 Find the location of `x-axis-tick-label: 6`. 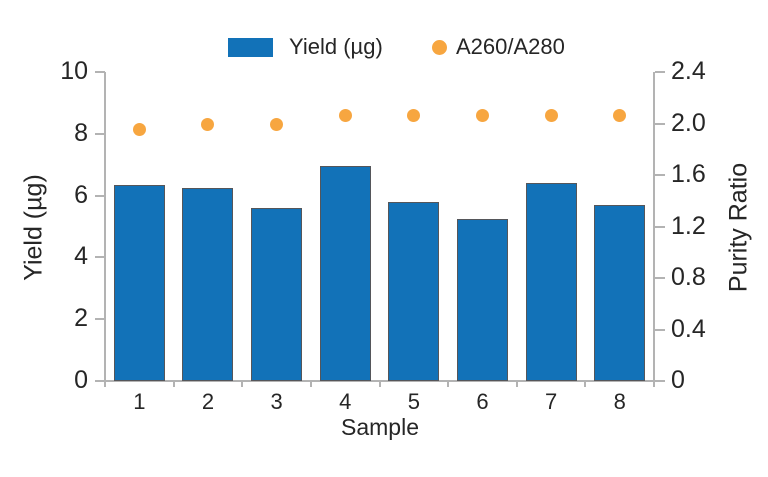

x-axis-tick-label: 6 is located at coordinates (482, 401).